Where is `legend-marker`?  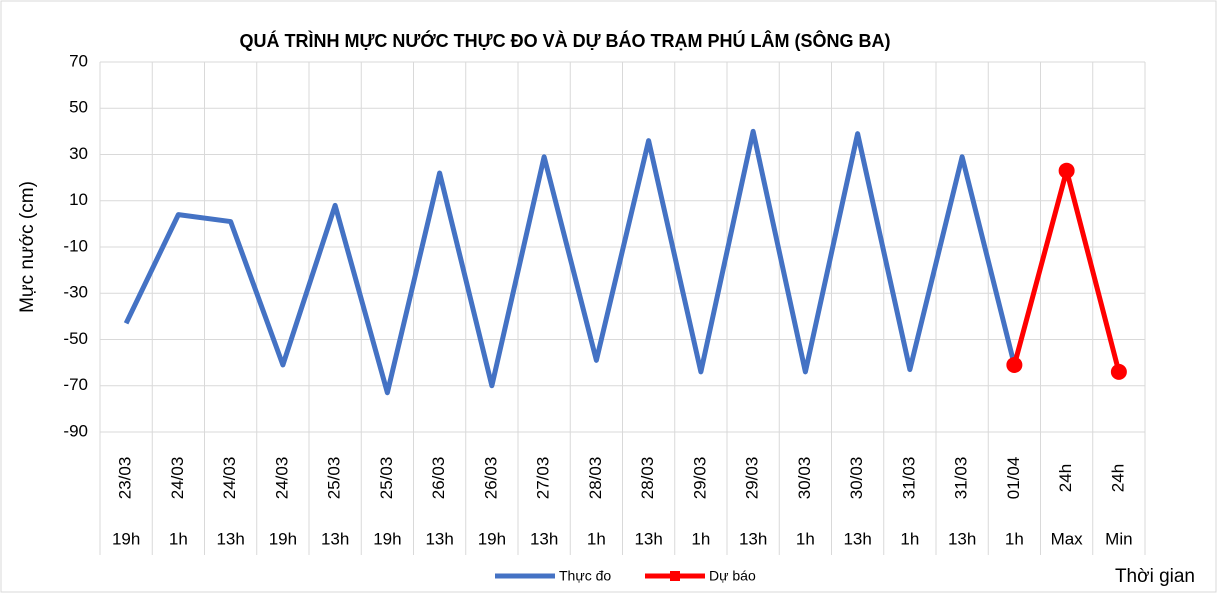
legend-marker is located at coordinates (675, 576).